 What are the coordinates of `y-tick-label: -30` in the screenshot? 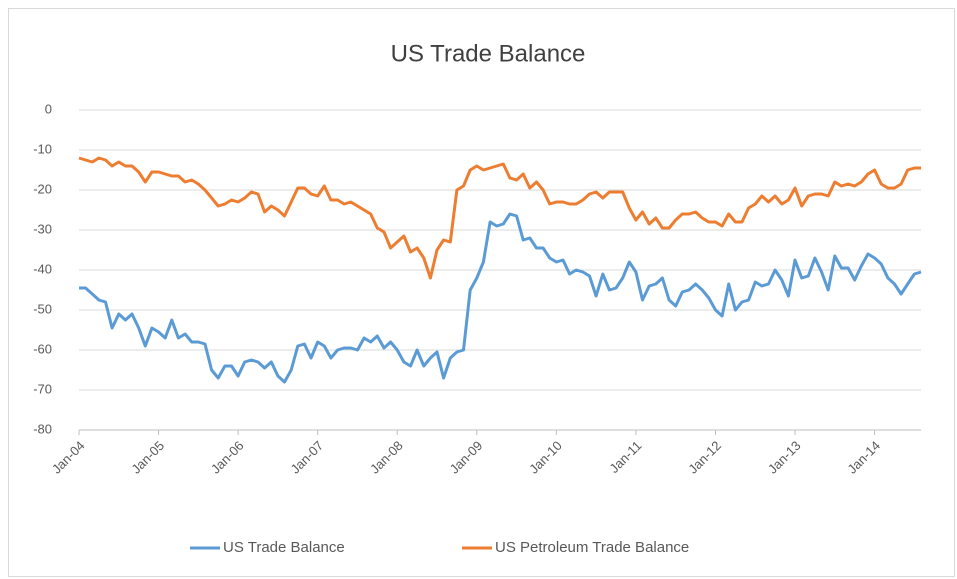 It's located at (42, 228).